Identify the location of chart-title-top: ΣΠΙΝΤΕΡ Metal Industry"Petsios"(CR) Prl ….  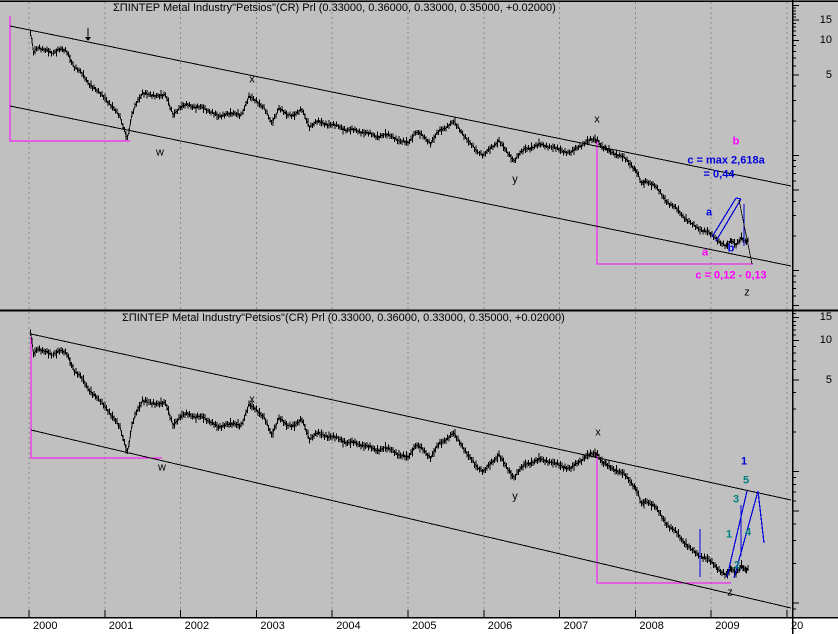
(334, 8).